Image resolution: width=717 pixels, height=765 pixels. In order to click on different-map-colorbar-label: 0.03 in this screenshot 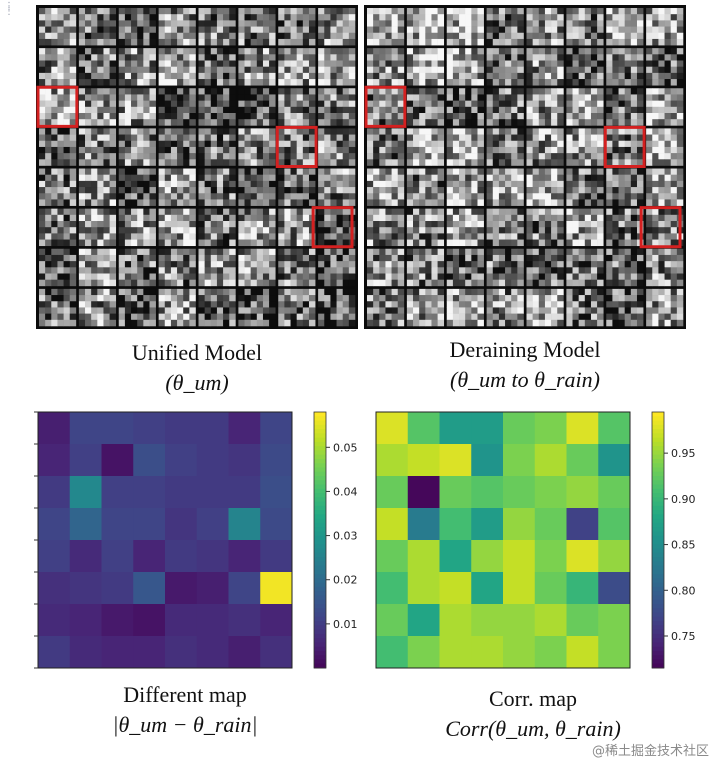, I will do `click(345, 536)`.